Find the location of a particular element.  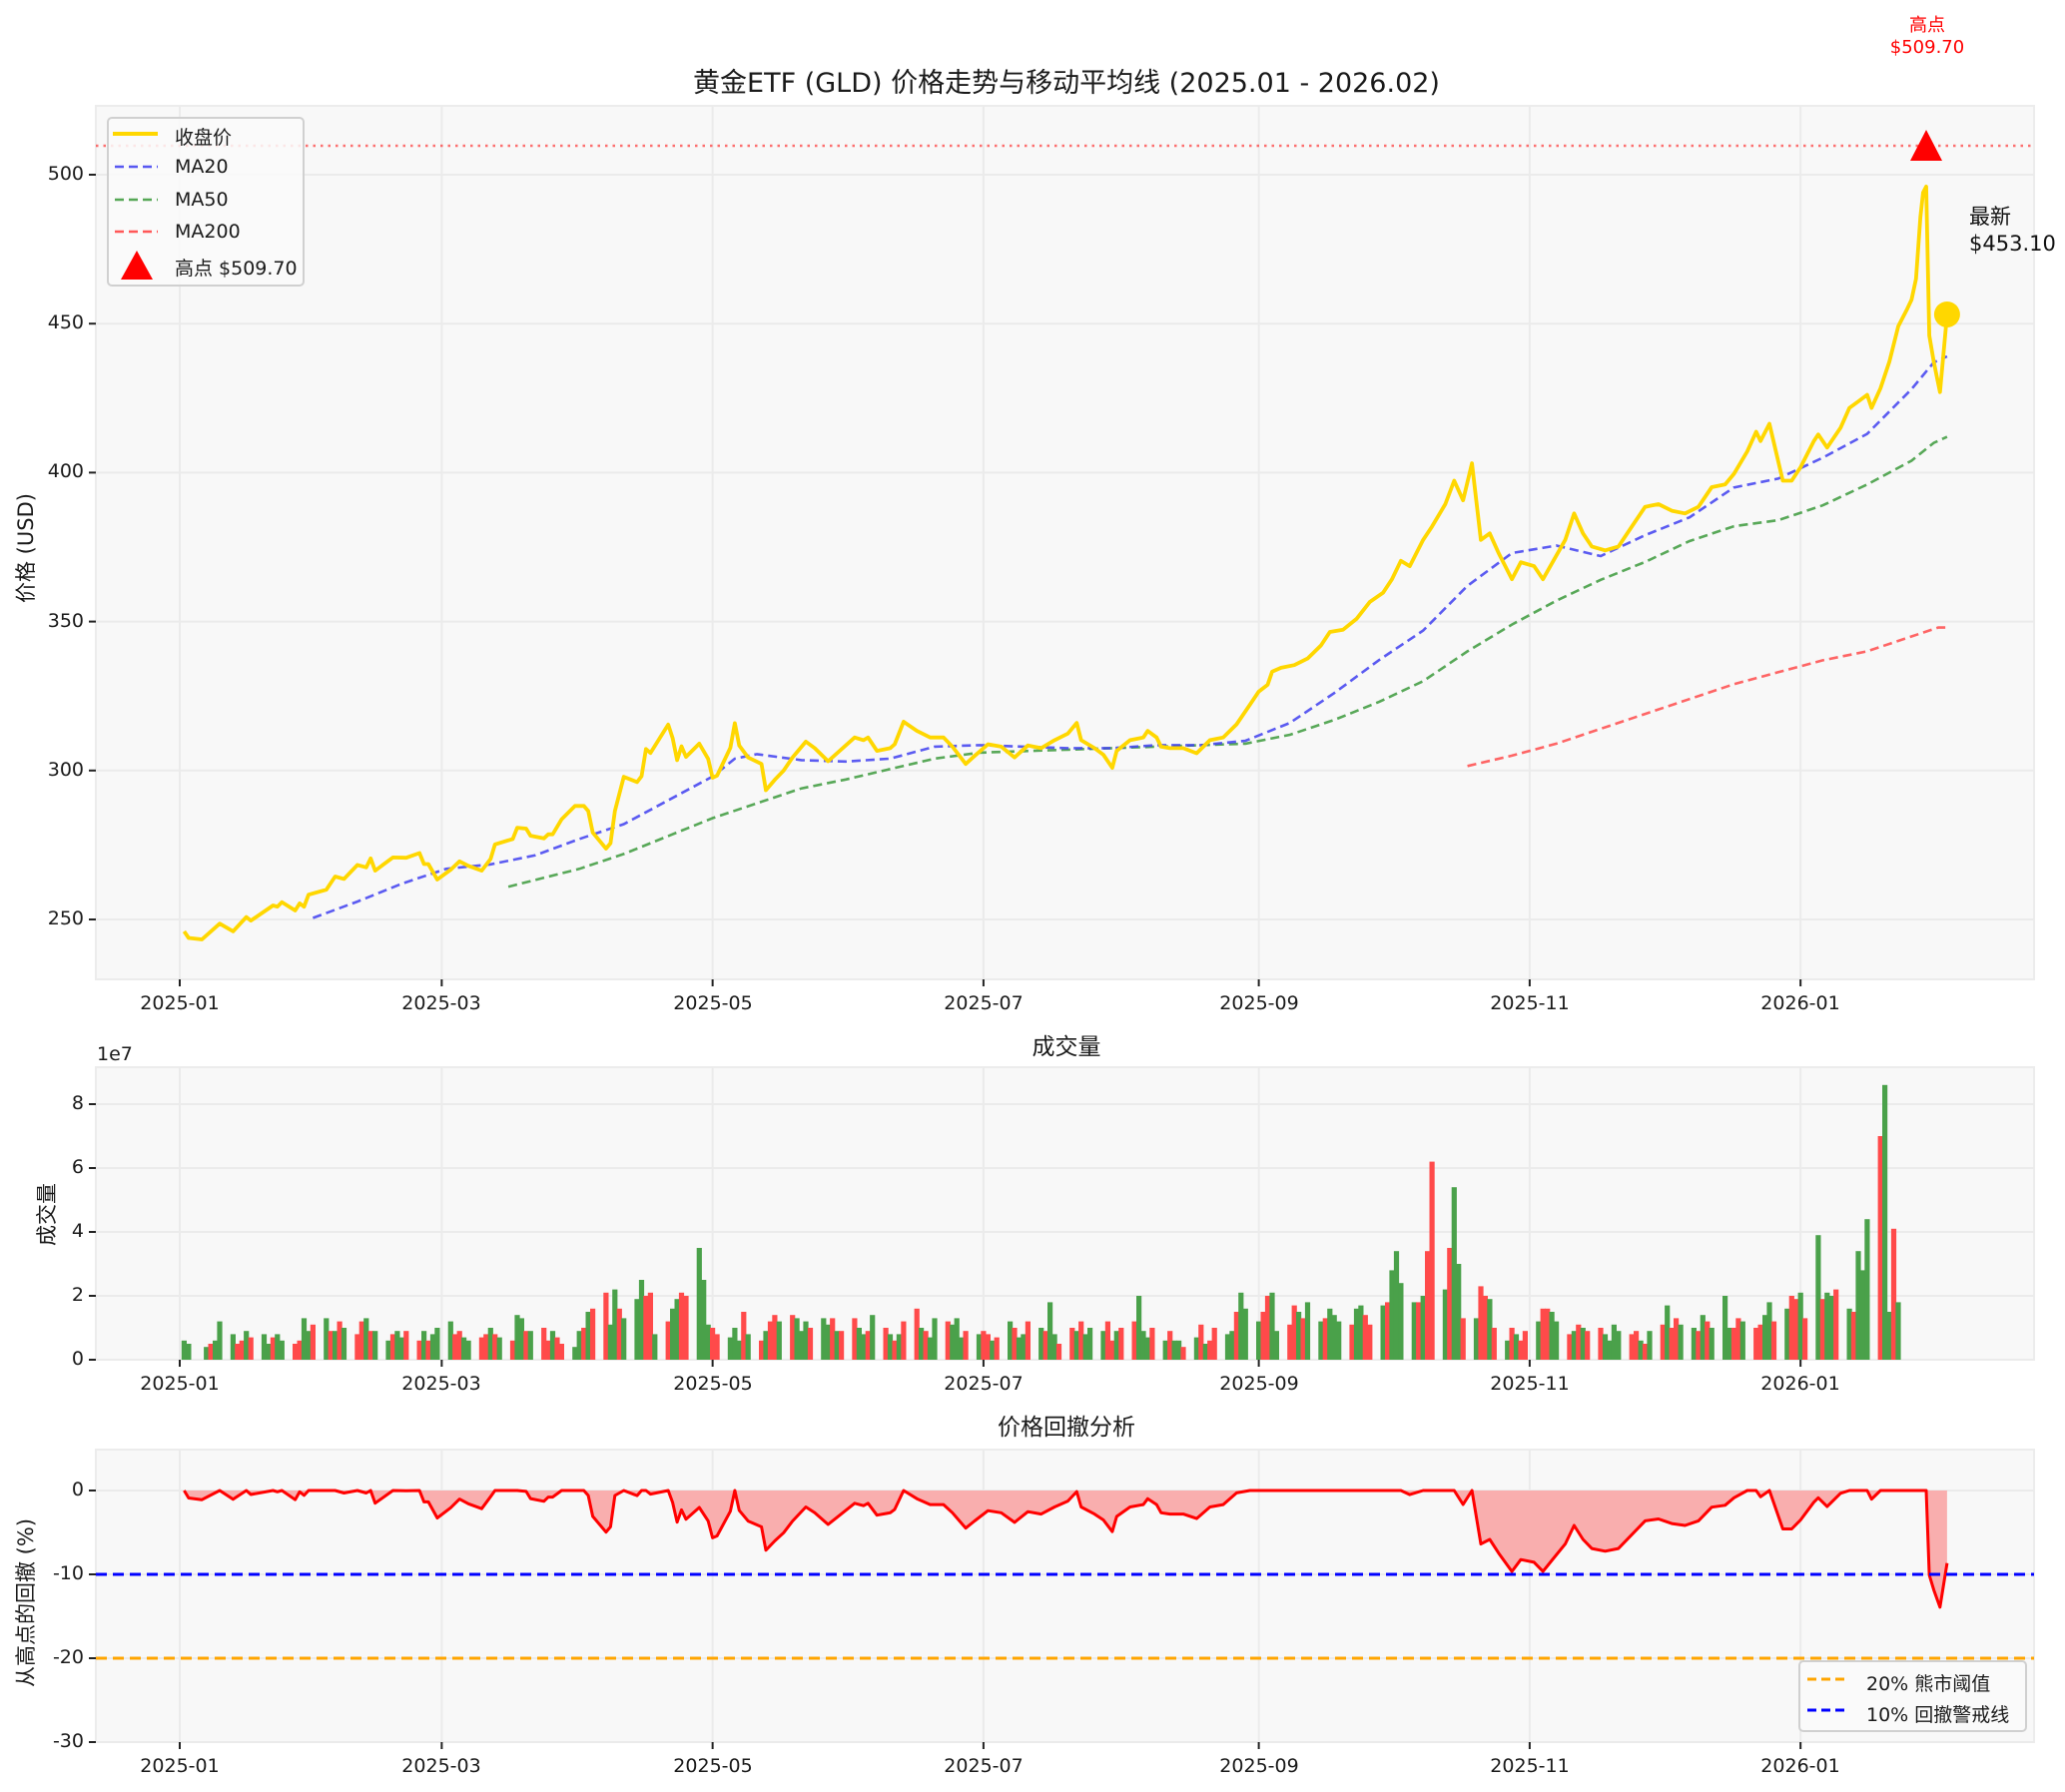

high-annotation-value: $509.70 is located at coordinates (1927, 47).